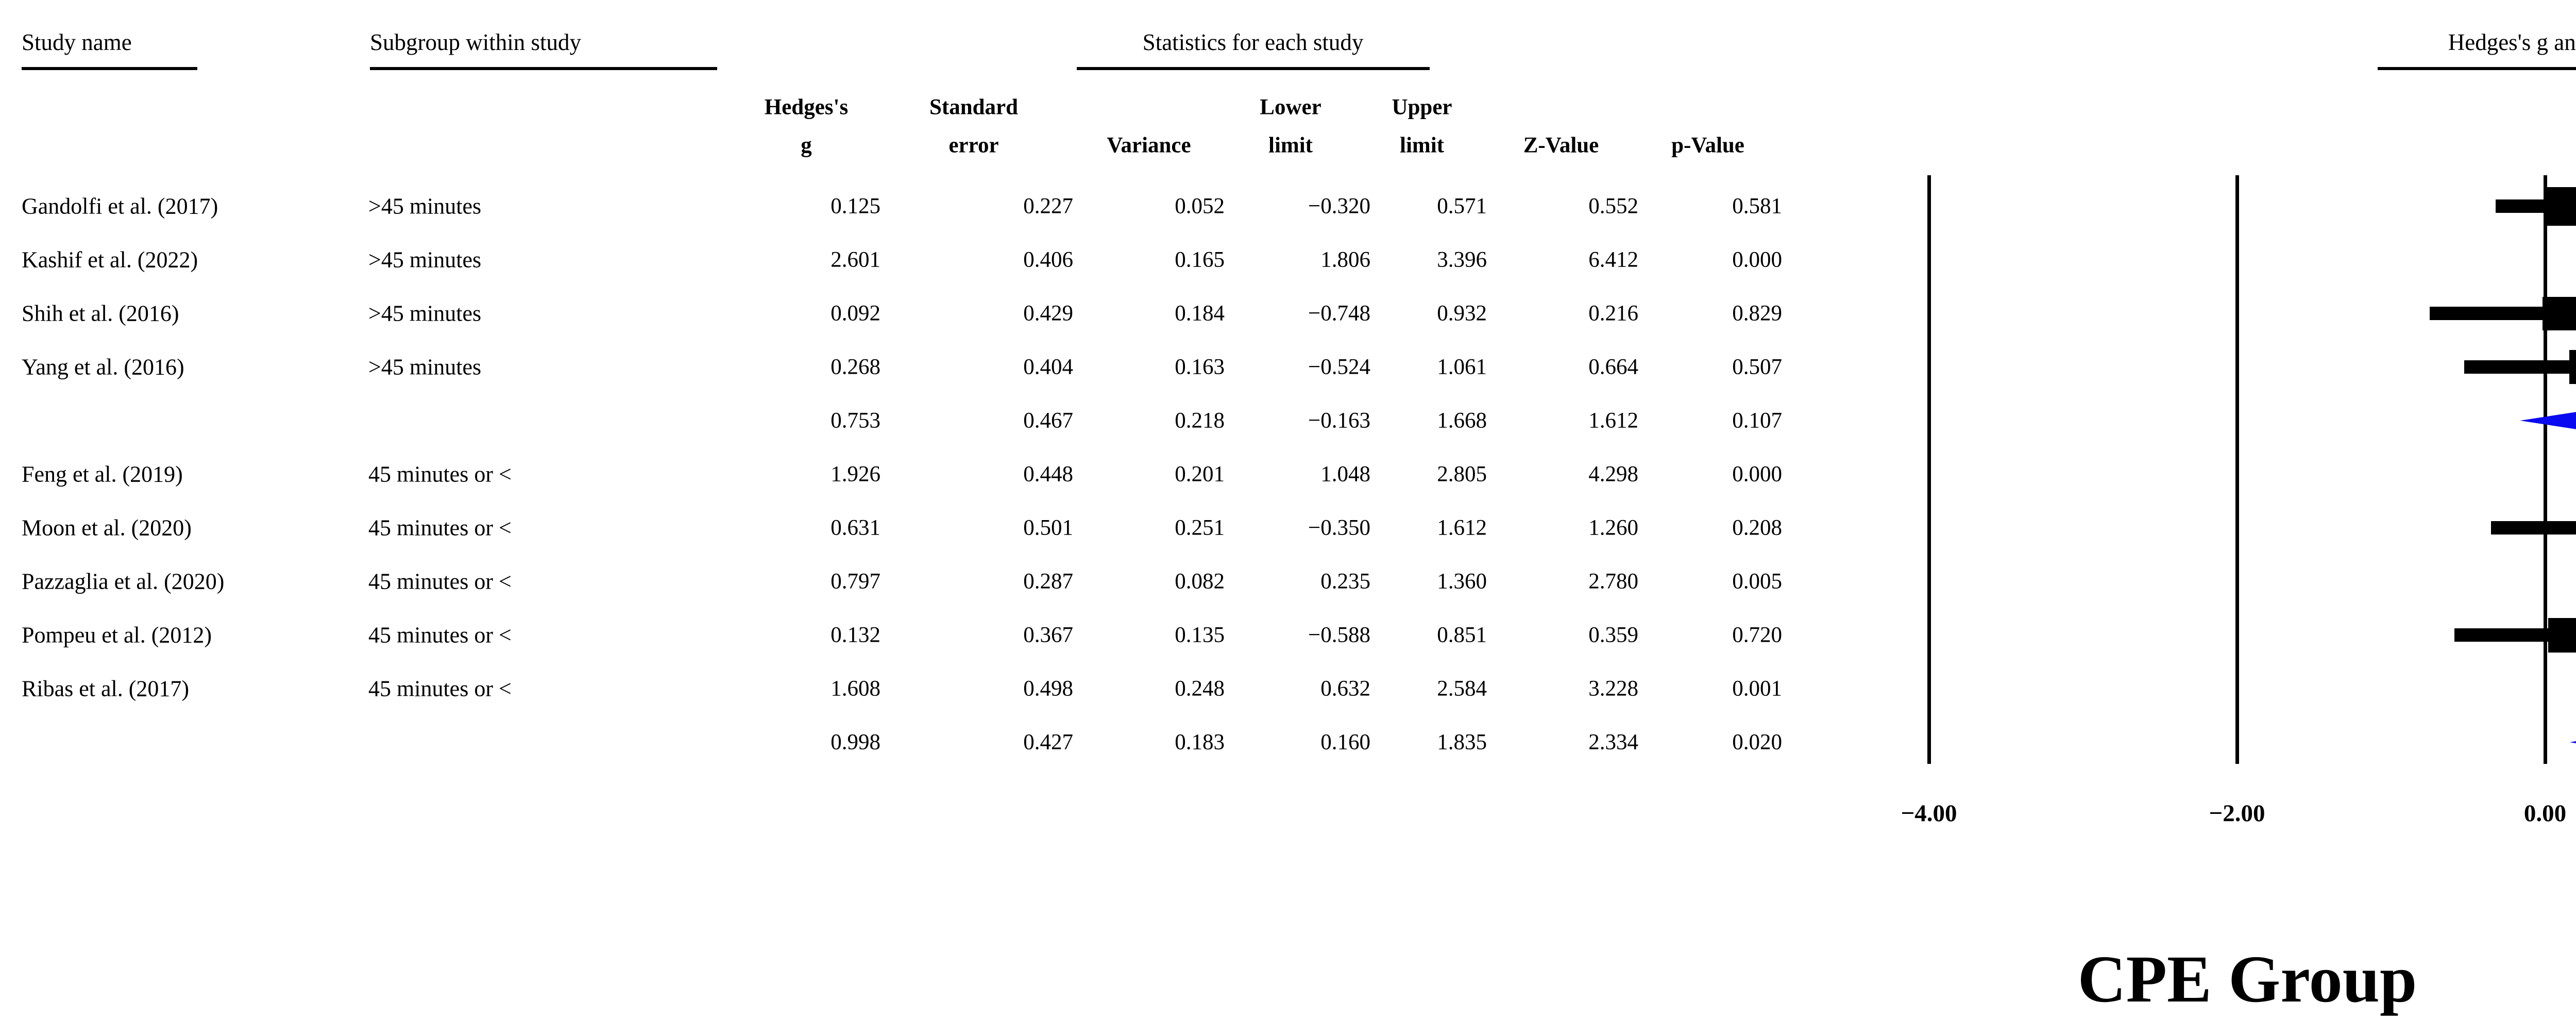 Image resolution: width=2576 pixels, height=1035 pixels. Describe the element at coordinates (103, 367) in the screenshot. I see `study-label: Yang et al. (2016)` at that location.